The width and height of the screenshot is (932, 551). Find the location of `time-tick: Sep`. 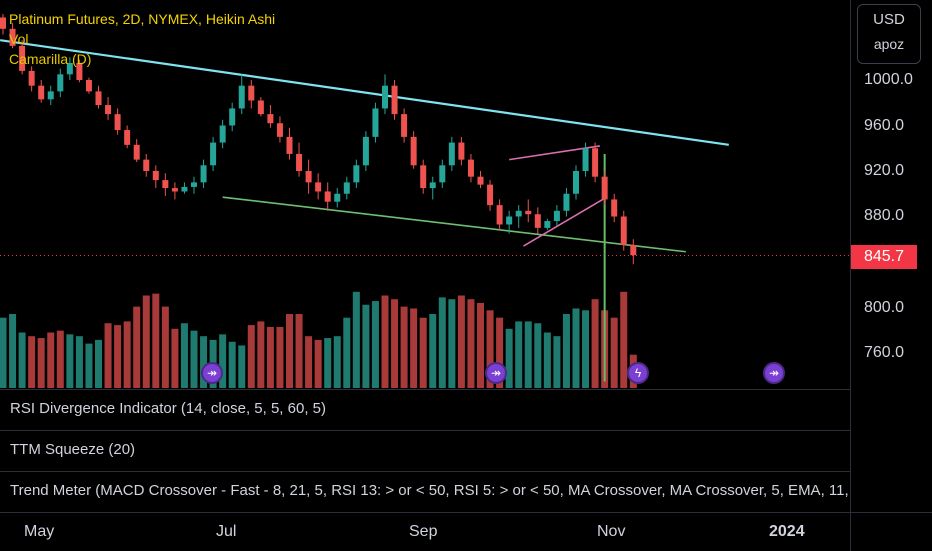

time-tick: Sep is located at coordinates (423, 531).